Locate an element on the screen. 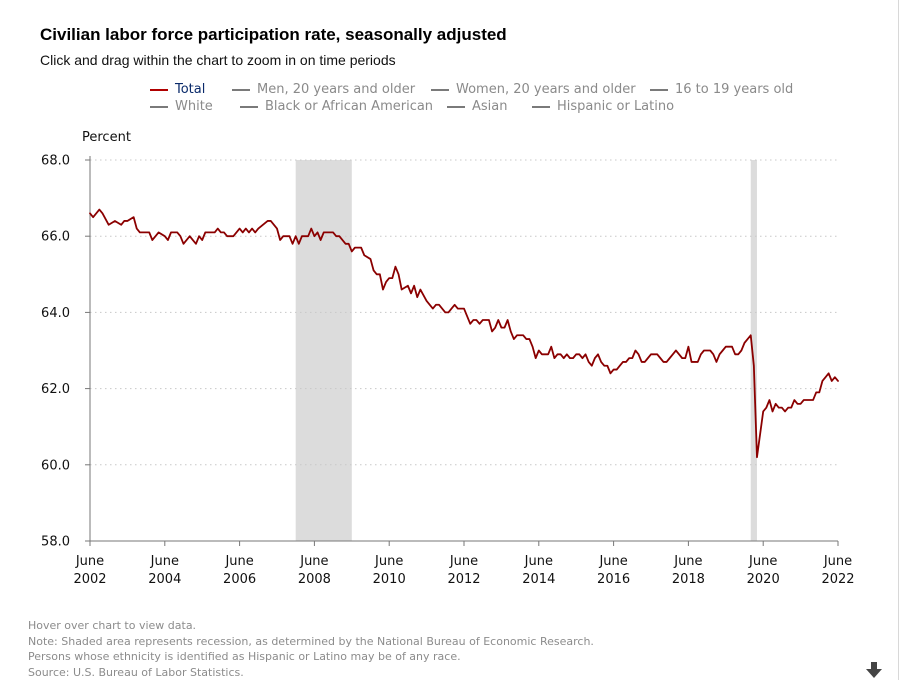 Image resolution: width=906 pixels, height=684 pixels. legend-item-asian: Asian is located at coordinates (477, 106).